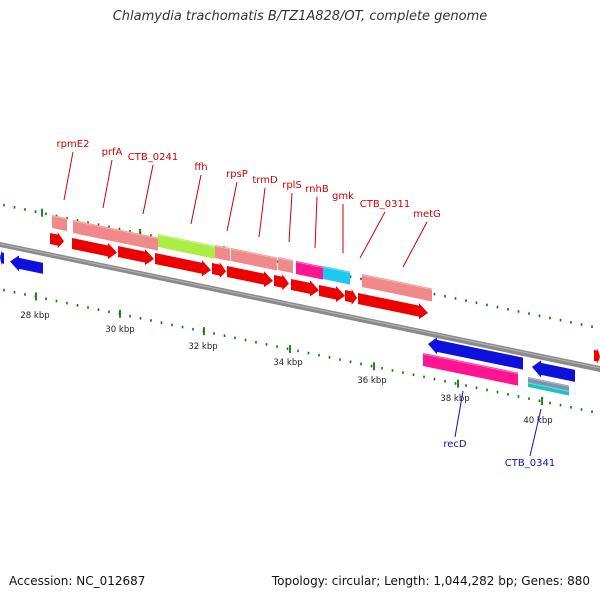 This screenshot has height=600, width=600. I want to click on gene-trmD-feature-shine, so click(254, 253).